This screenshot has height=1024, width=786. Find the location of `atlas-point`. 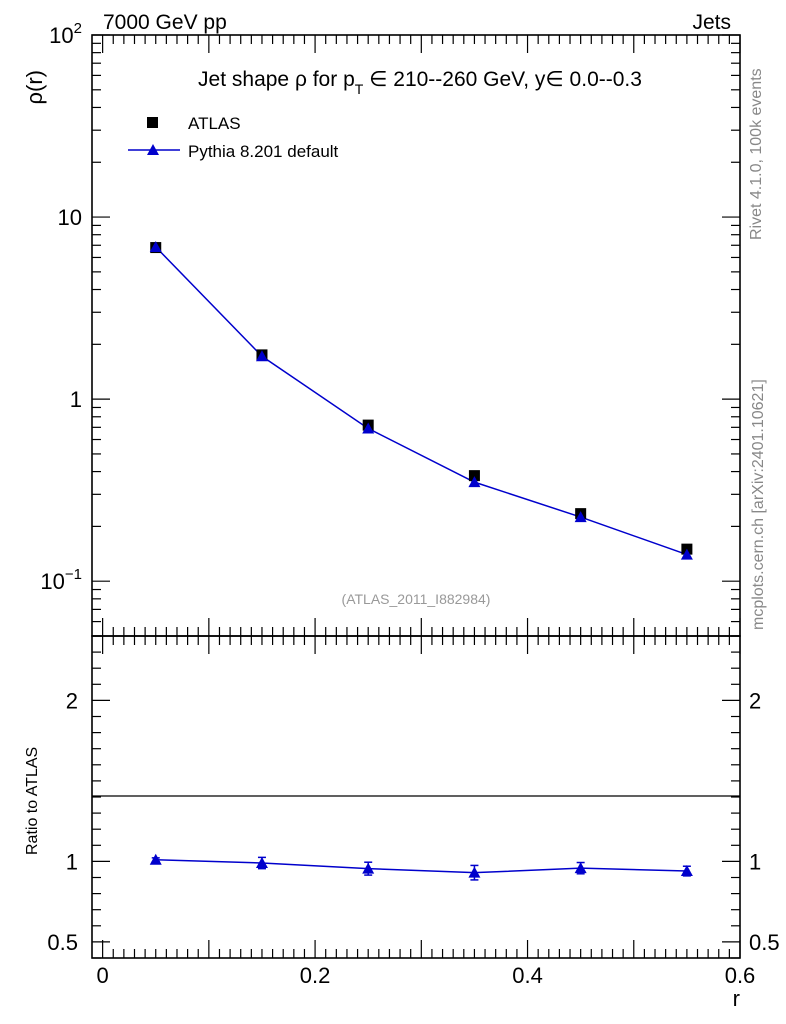

atlas-point is located at coordinates (474, 476).